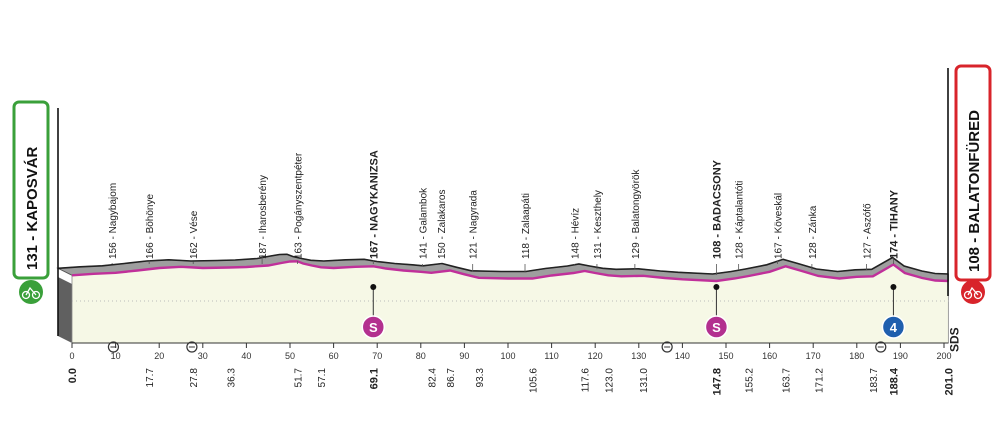 This screenshot has width=1000, height=442. What do you see at coordinates (813, 356) in the screenshot?
I see `axis-tick-label: 170` at bounding box center [813, 356].